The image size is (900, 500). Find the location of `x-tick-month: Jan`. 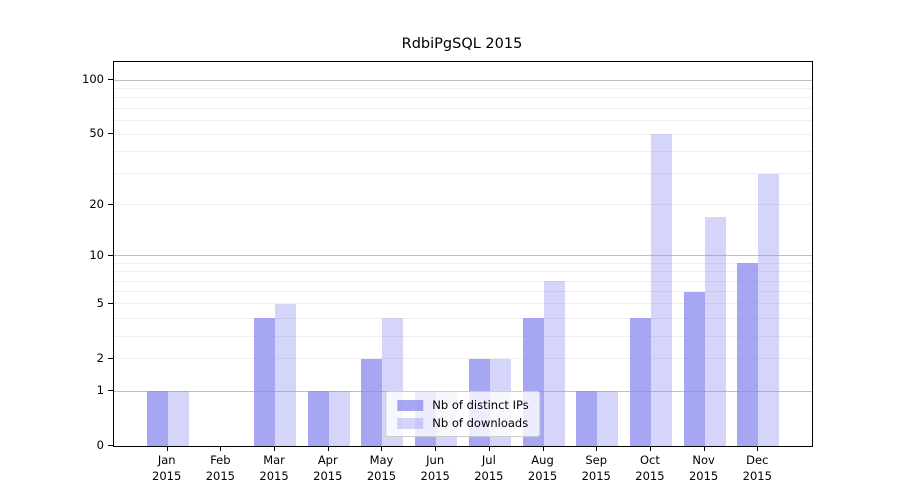

x-tick-month: Jan is located at coordinates (166, 460).